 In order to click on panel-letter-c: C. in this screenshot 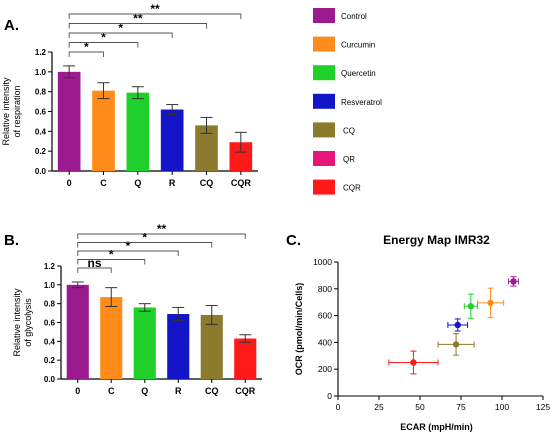, I will do `click(293, 240)`.